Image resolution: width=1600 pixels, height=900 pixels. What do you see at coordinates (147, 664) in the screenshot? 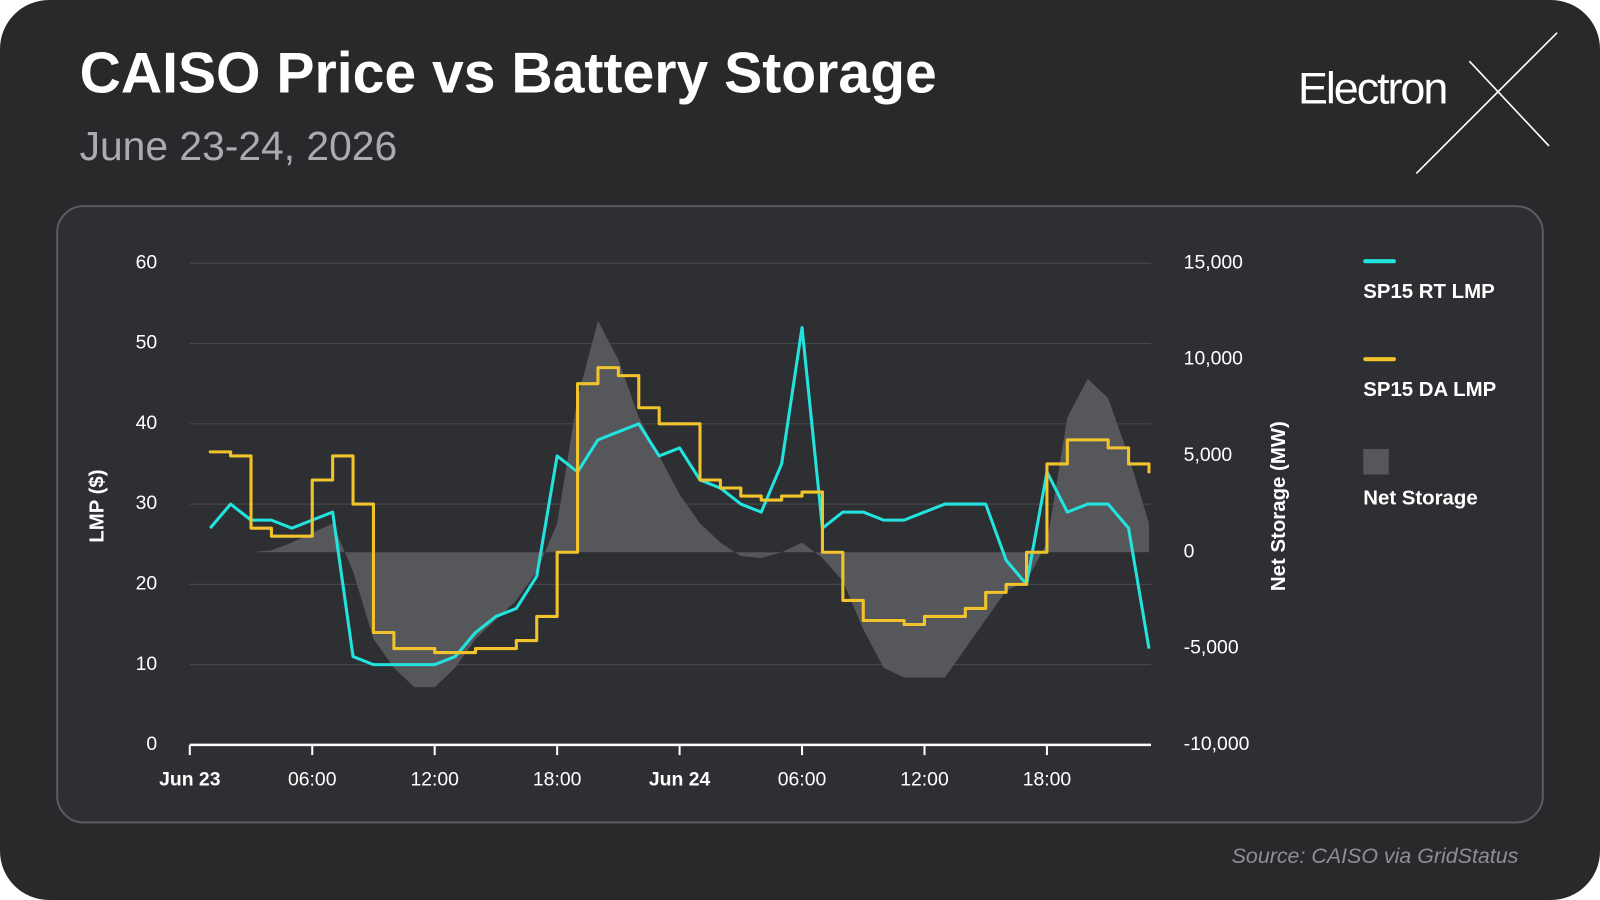
I see `y-tick-label: 10` at bounding box center [147, 664].